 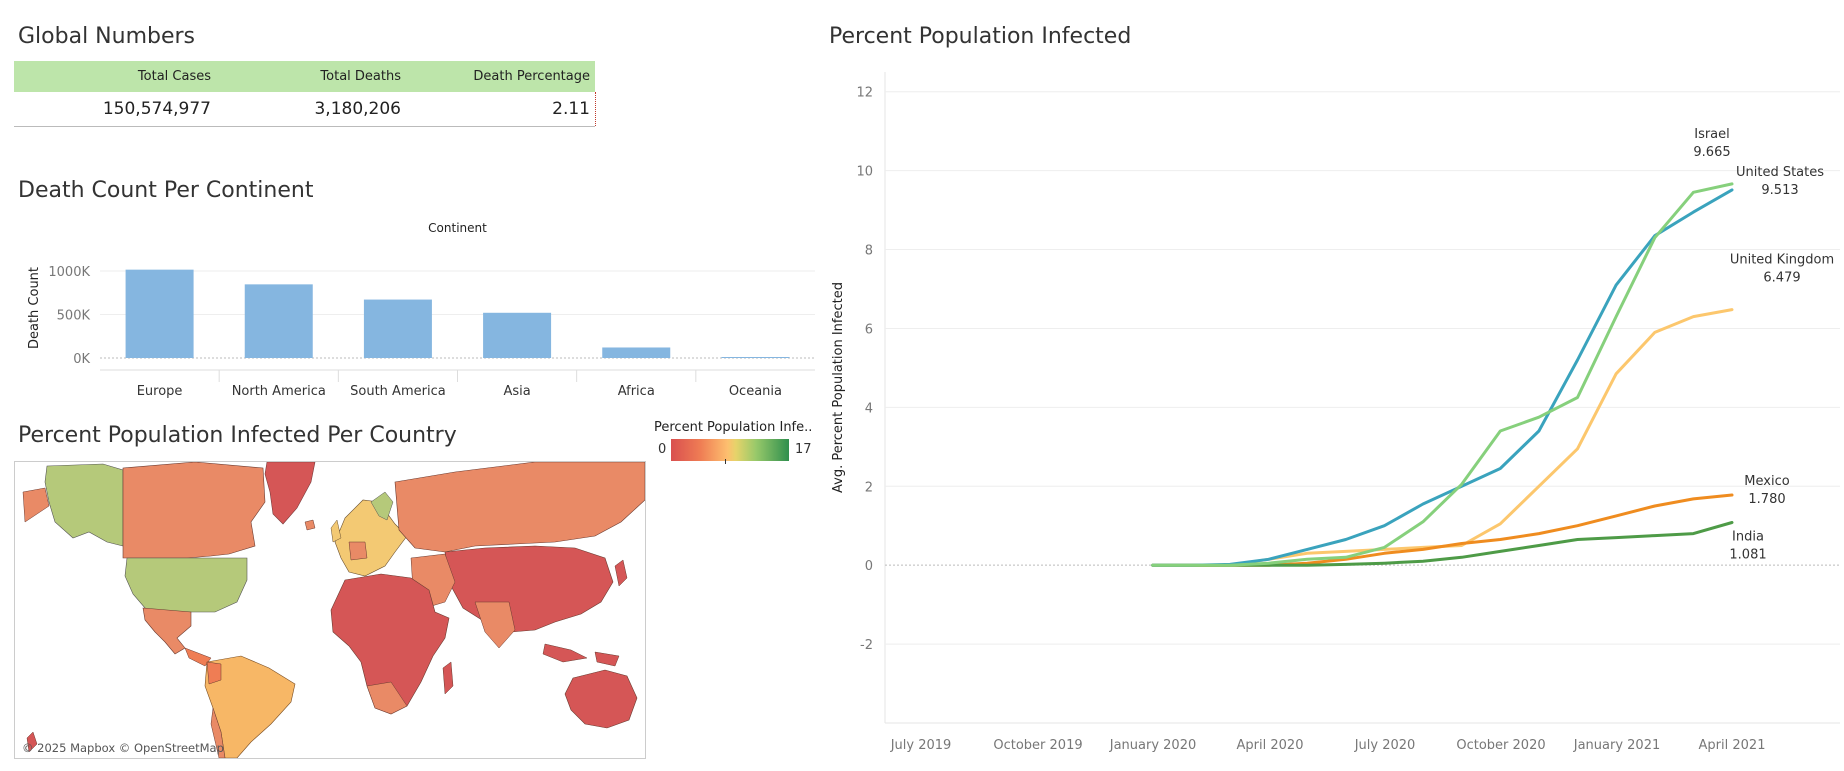 I want to click on legend-marker, so click(x=725, y=461).